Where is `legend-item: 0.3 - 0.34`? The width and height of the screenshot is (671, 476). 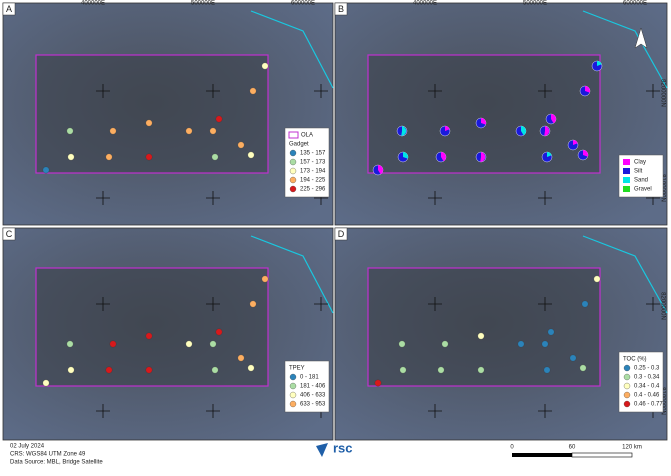 legend-item: 0.3 - 0.34 is located at coordinates (647, 378).